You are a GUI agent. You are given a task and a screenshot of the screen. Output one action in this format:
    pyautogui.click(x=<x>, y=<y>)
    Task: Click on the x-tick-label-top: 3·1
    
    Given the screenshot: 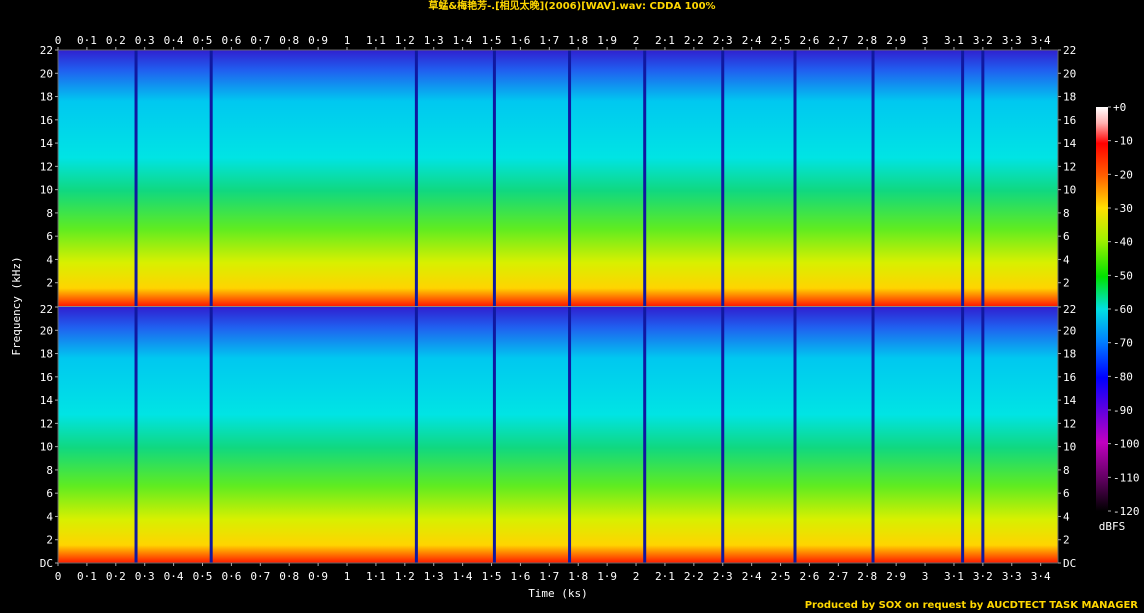 What is the action you would take?
    pyautogui.click(x=954, y=40)
    